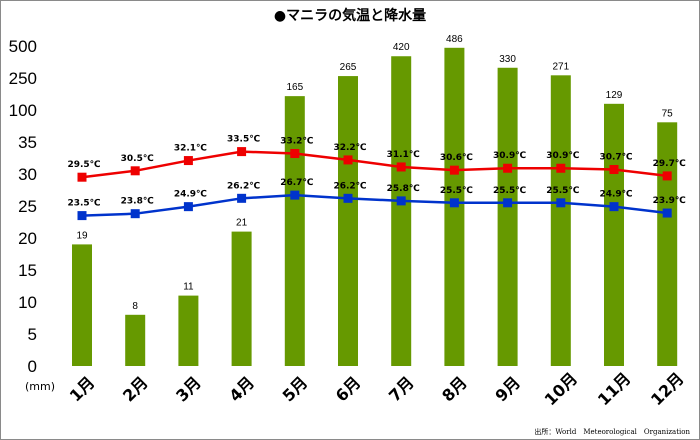 The image size is (700, 440). I want to click on temperature-label: 23.5℃, so click(83, 204).